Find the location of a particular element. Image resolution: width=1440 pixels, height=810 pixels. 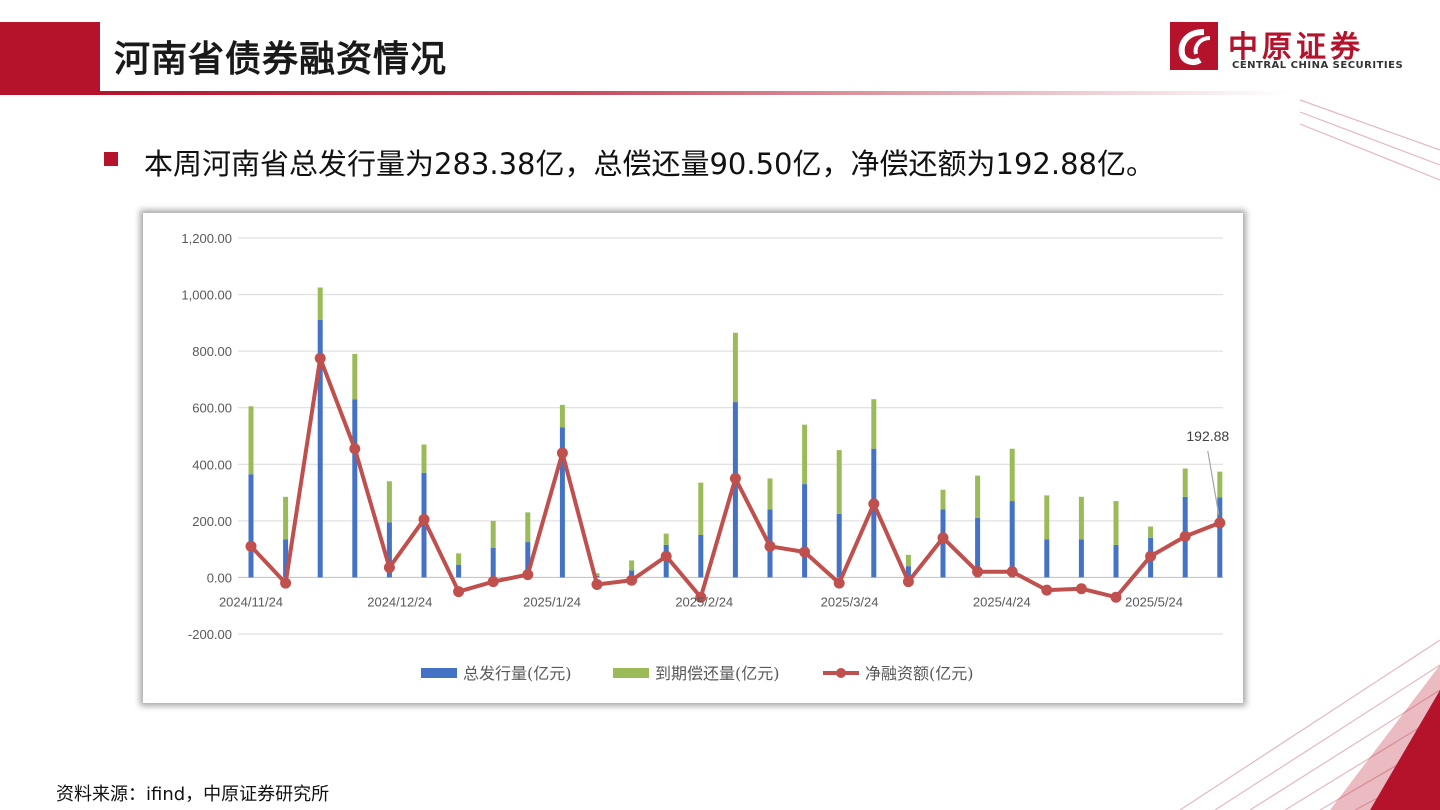

y-tick-label: 200.00 is located at coordinates (212, 521).